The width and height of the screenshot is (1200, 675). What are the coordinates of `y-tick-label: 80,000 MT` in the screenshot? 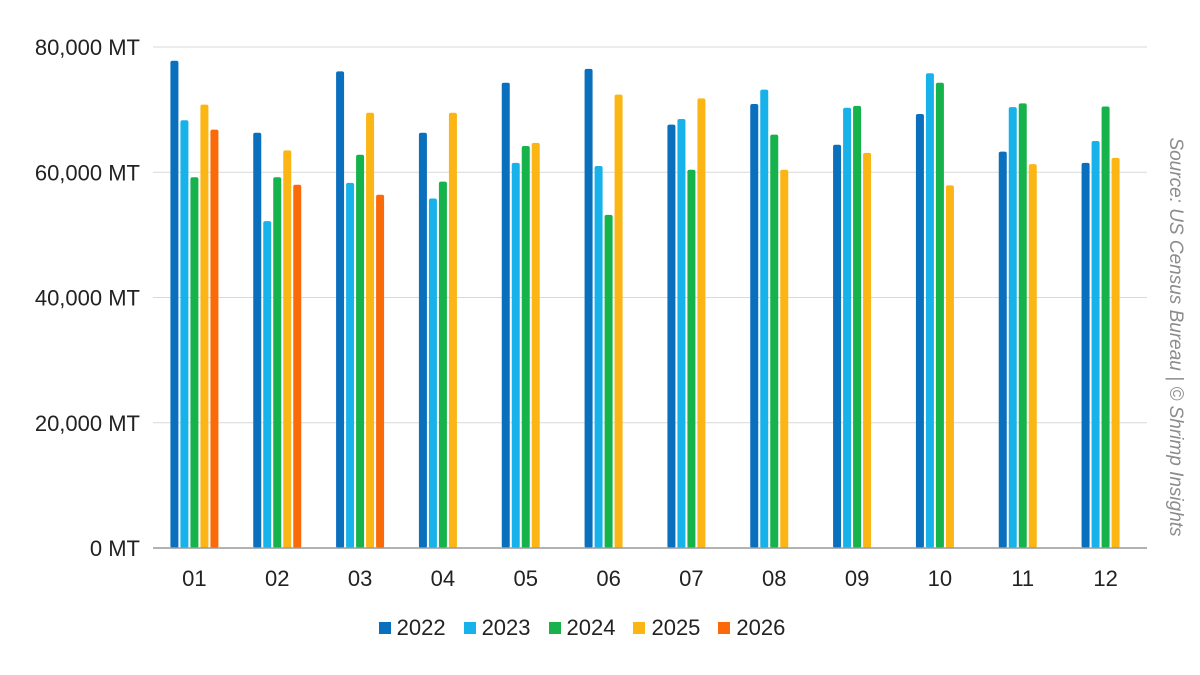 It's located at (87, 47).